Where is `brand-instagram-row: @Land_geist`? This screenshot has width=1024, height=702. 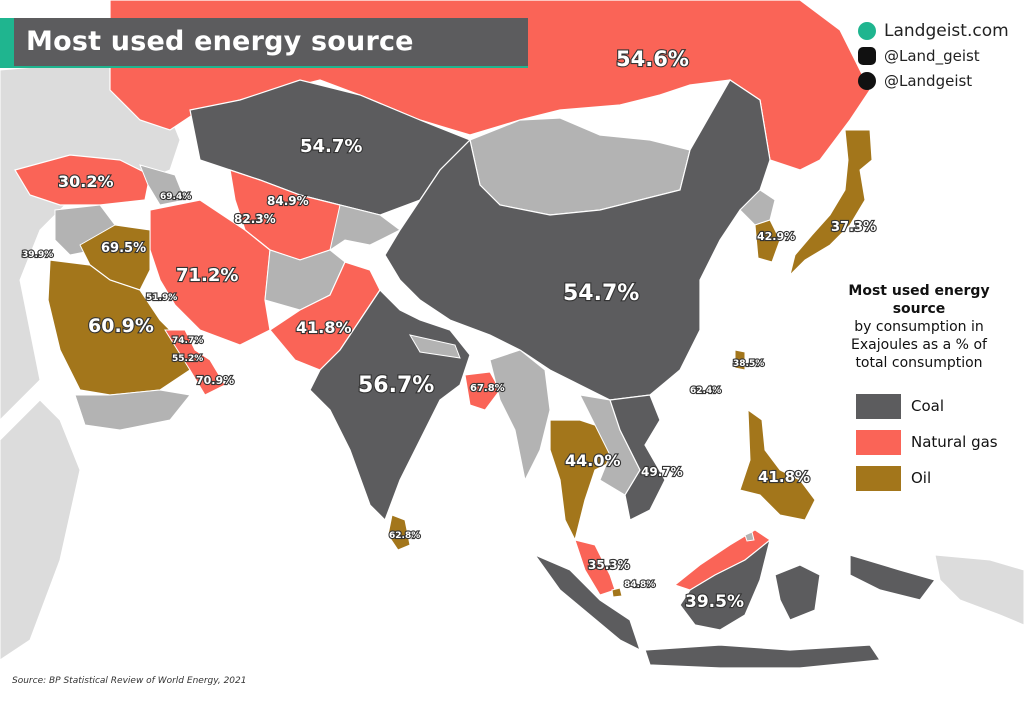 brand-instagram-row: @Land_geist is located at coordinates (938, 55).